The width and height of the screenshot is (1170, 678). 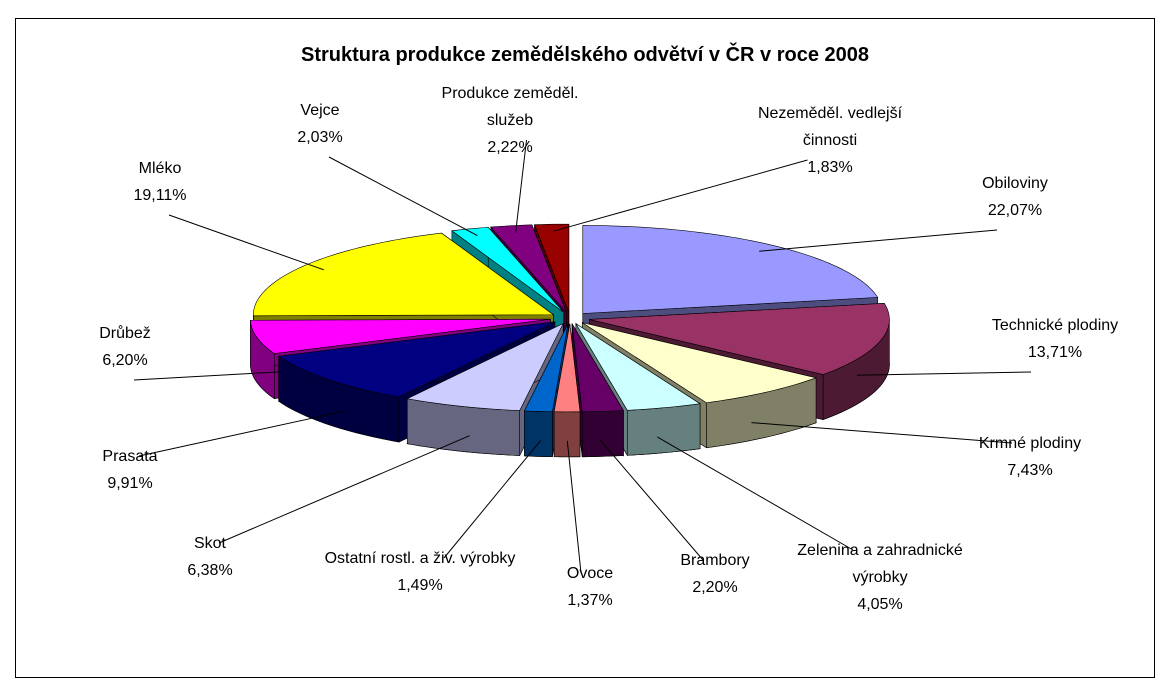 I want to click on category-label: Drůbež, so click(x=125, y=333).